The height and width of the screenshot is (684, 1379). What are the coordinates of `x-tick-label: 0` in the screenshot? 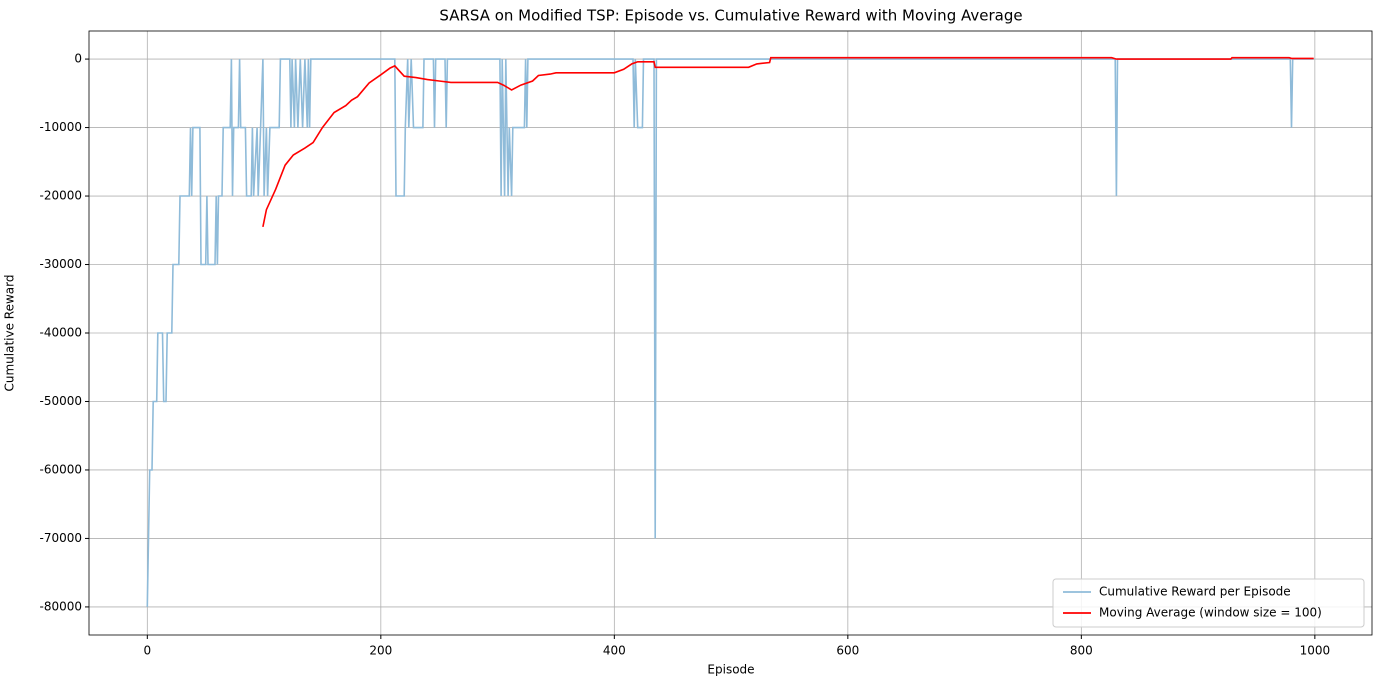 It's located at (147, 651).